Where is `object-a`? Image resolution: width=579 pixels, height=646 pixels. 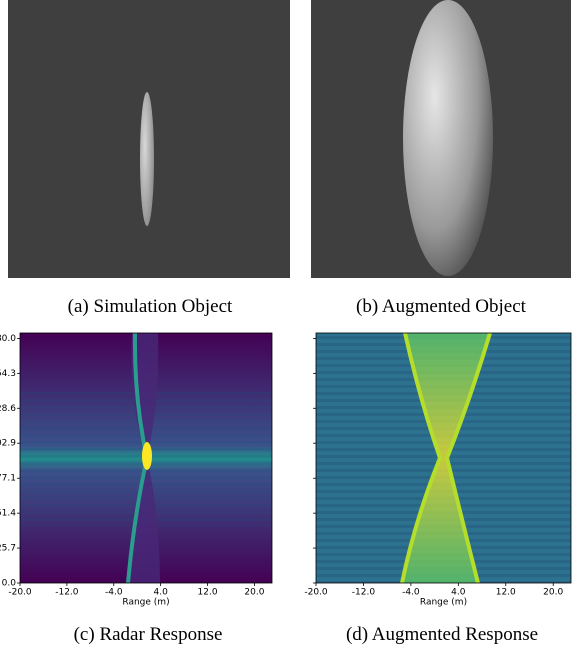
object-a is located at coordinates (147, 159).